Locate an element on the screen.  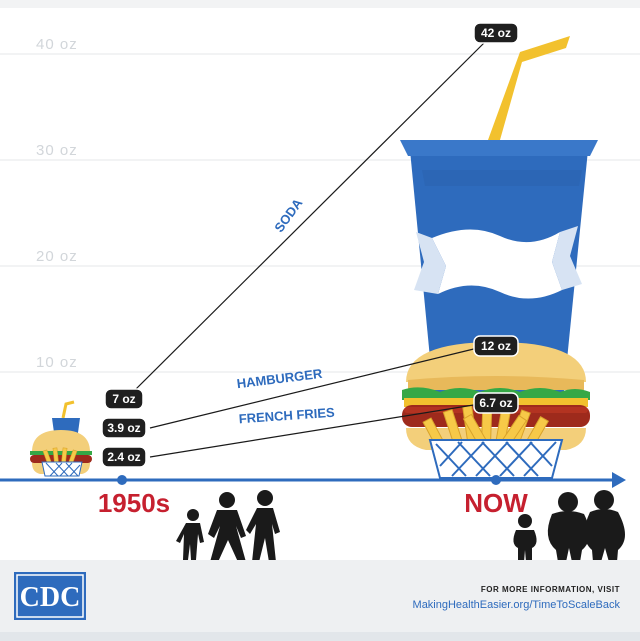
x-point-1950s is located at coordinates (122, 480).